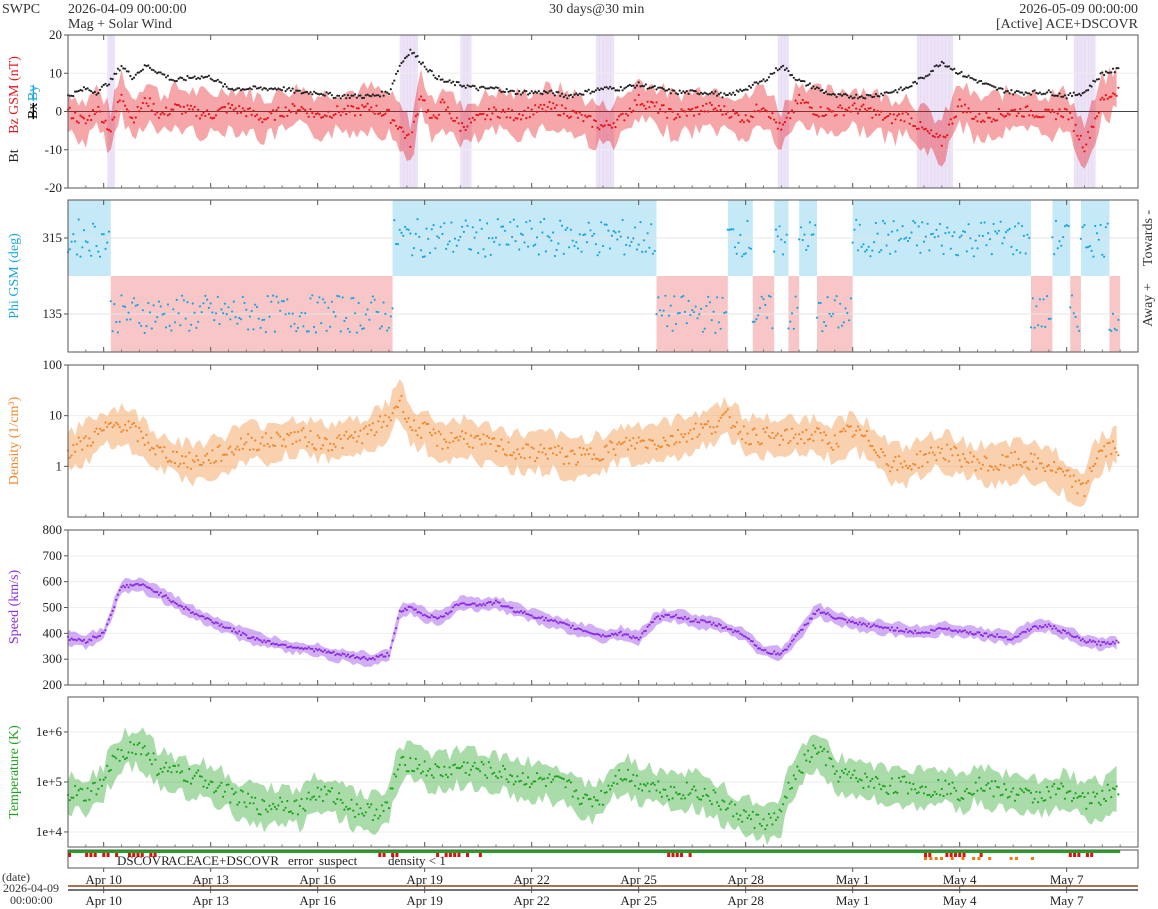  I want to click on mag-y-tick-label: -20, so click(53, 187).